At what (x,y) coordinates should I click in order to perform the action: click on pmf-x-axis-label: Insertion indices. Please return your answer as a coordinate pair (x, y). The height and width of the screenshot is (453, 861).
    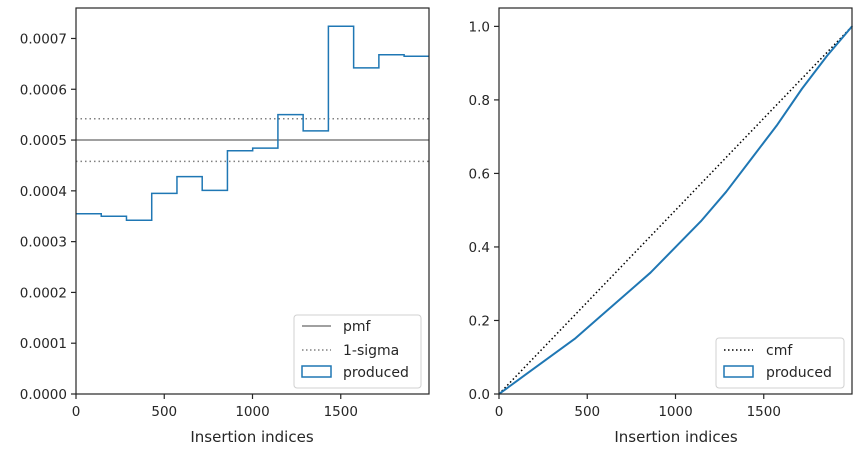
    Looking at the image, I should click on (251, 437).